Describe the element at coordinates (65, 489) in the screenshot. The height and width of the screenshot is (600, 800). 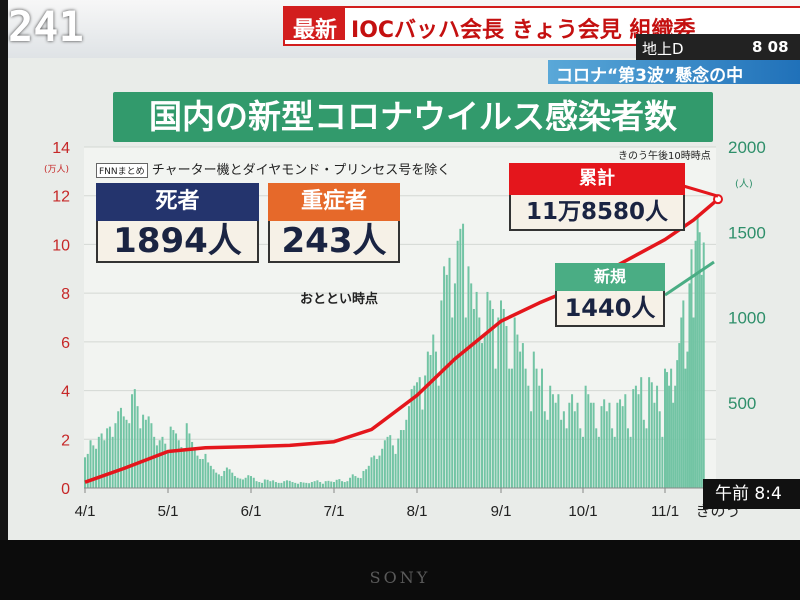
I see `left-axis-tick-label: 0` at that location.